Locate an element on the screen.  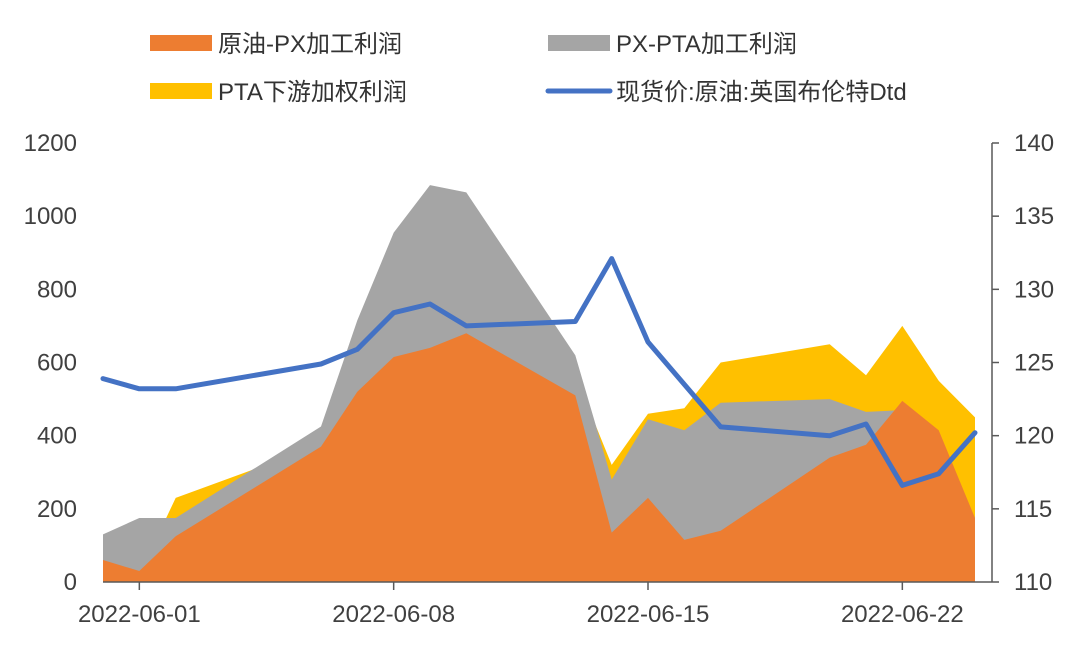
y-right-tick-label: 125 is located at coordinates (1034, 363).